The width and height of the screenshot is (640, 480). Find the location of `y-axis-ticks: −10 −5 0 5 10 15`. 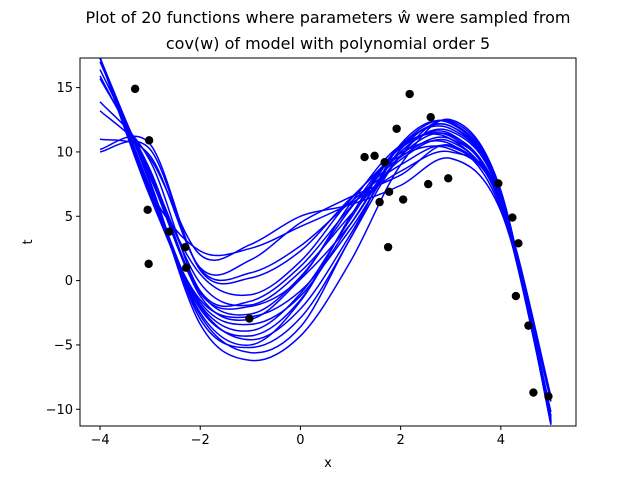

y-axis-ticks: −10 −5 0 5 10 15 is located at coordinates (63, 249).